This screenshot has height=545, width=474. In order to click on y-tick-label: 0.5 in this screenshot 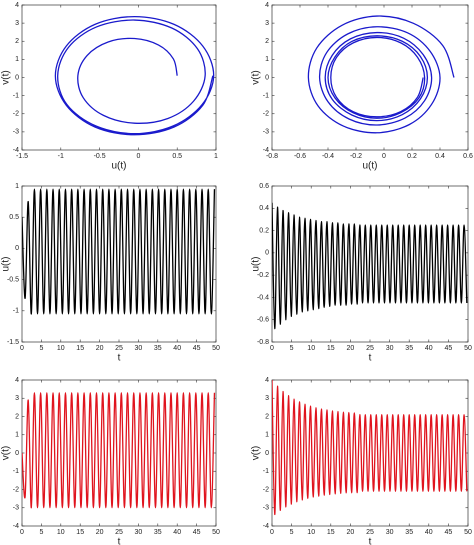, I will do `click(14, 217)`.